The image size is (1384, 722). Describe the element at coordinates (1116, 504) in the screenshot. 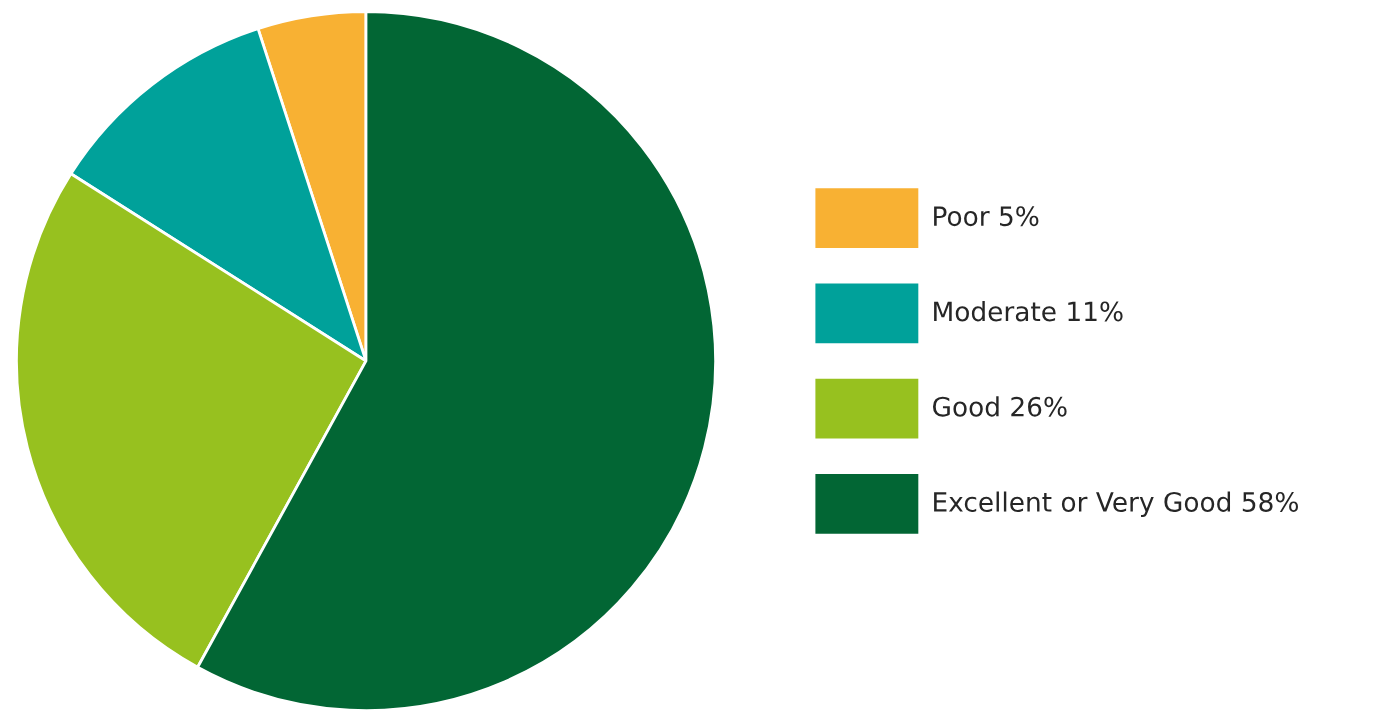

I see `legend-label: Excellent or Very Good 58%` at that location.